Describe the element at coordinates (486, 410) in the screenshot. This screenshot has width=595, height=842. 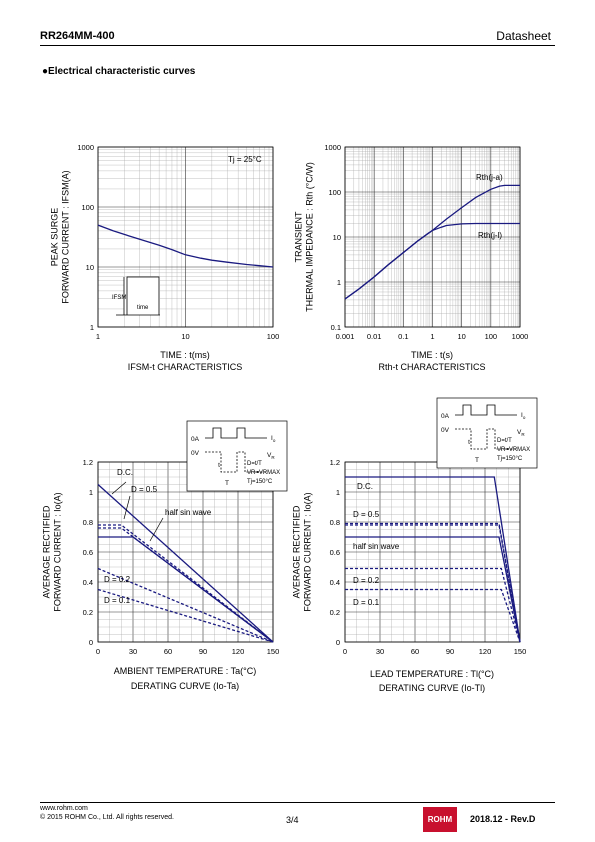
I see `derating_tl-inset-current-wave` at that location.